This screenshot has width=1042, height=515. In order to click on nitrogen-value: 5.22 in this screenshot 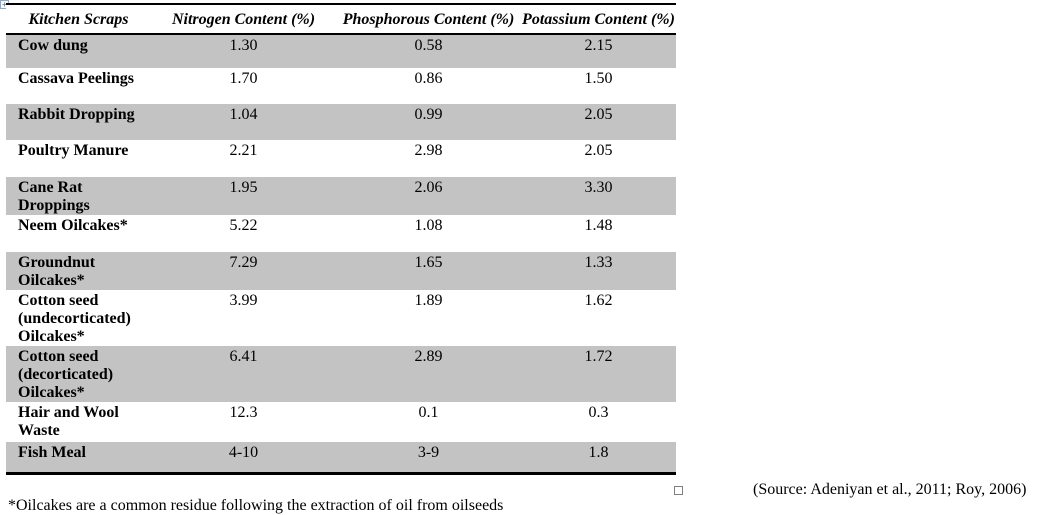, I will do `click(243, 225)`.